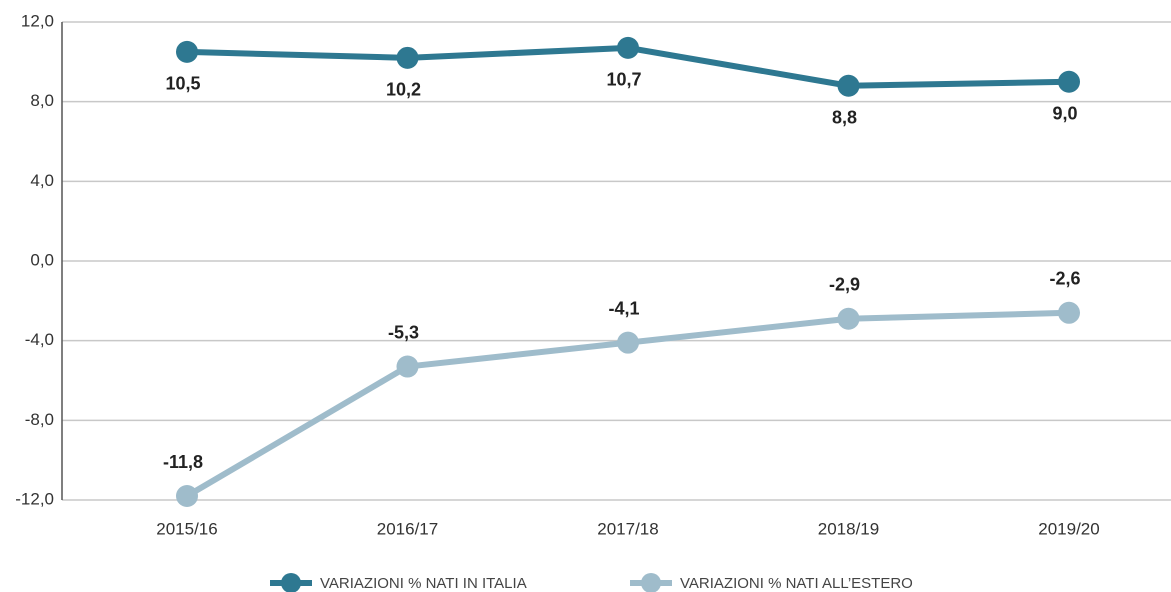  I want to click on y-tick-label: -8,0, so click(39, 419).